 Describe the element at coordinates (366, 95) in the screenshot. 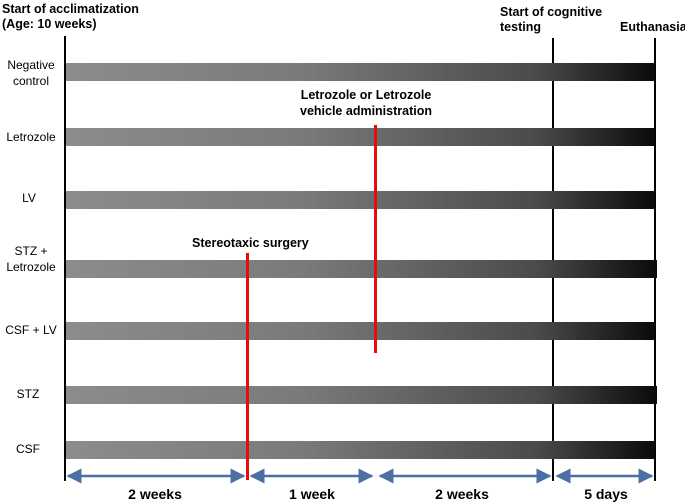

I see `letrozole-administration-line1: Letrozole or Letrozole` at that location.